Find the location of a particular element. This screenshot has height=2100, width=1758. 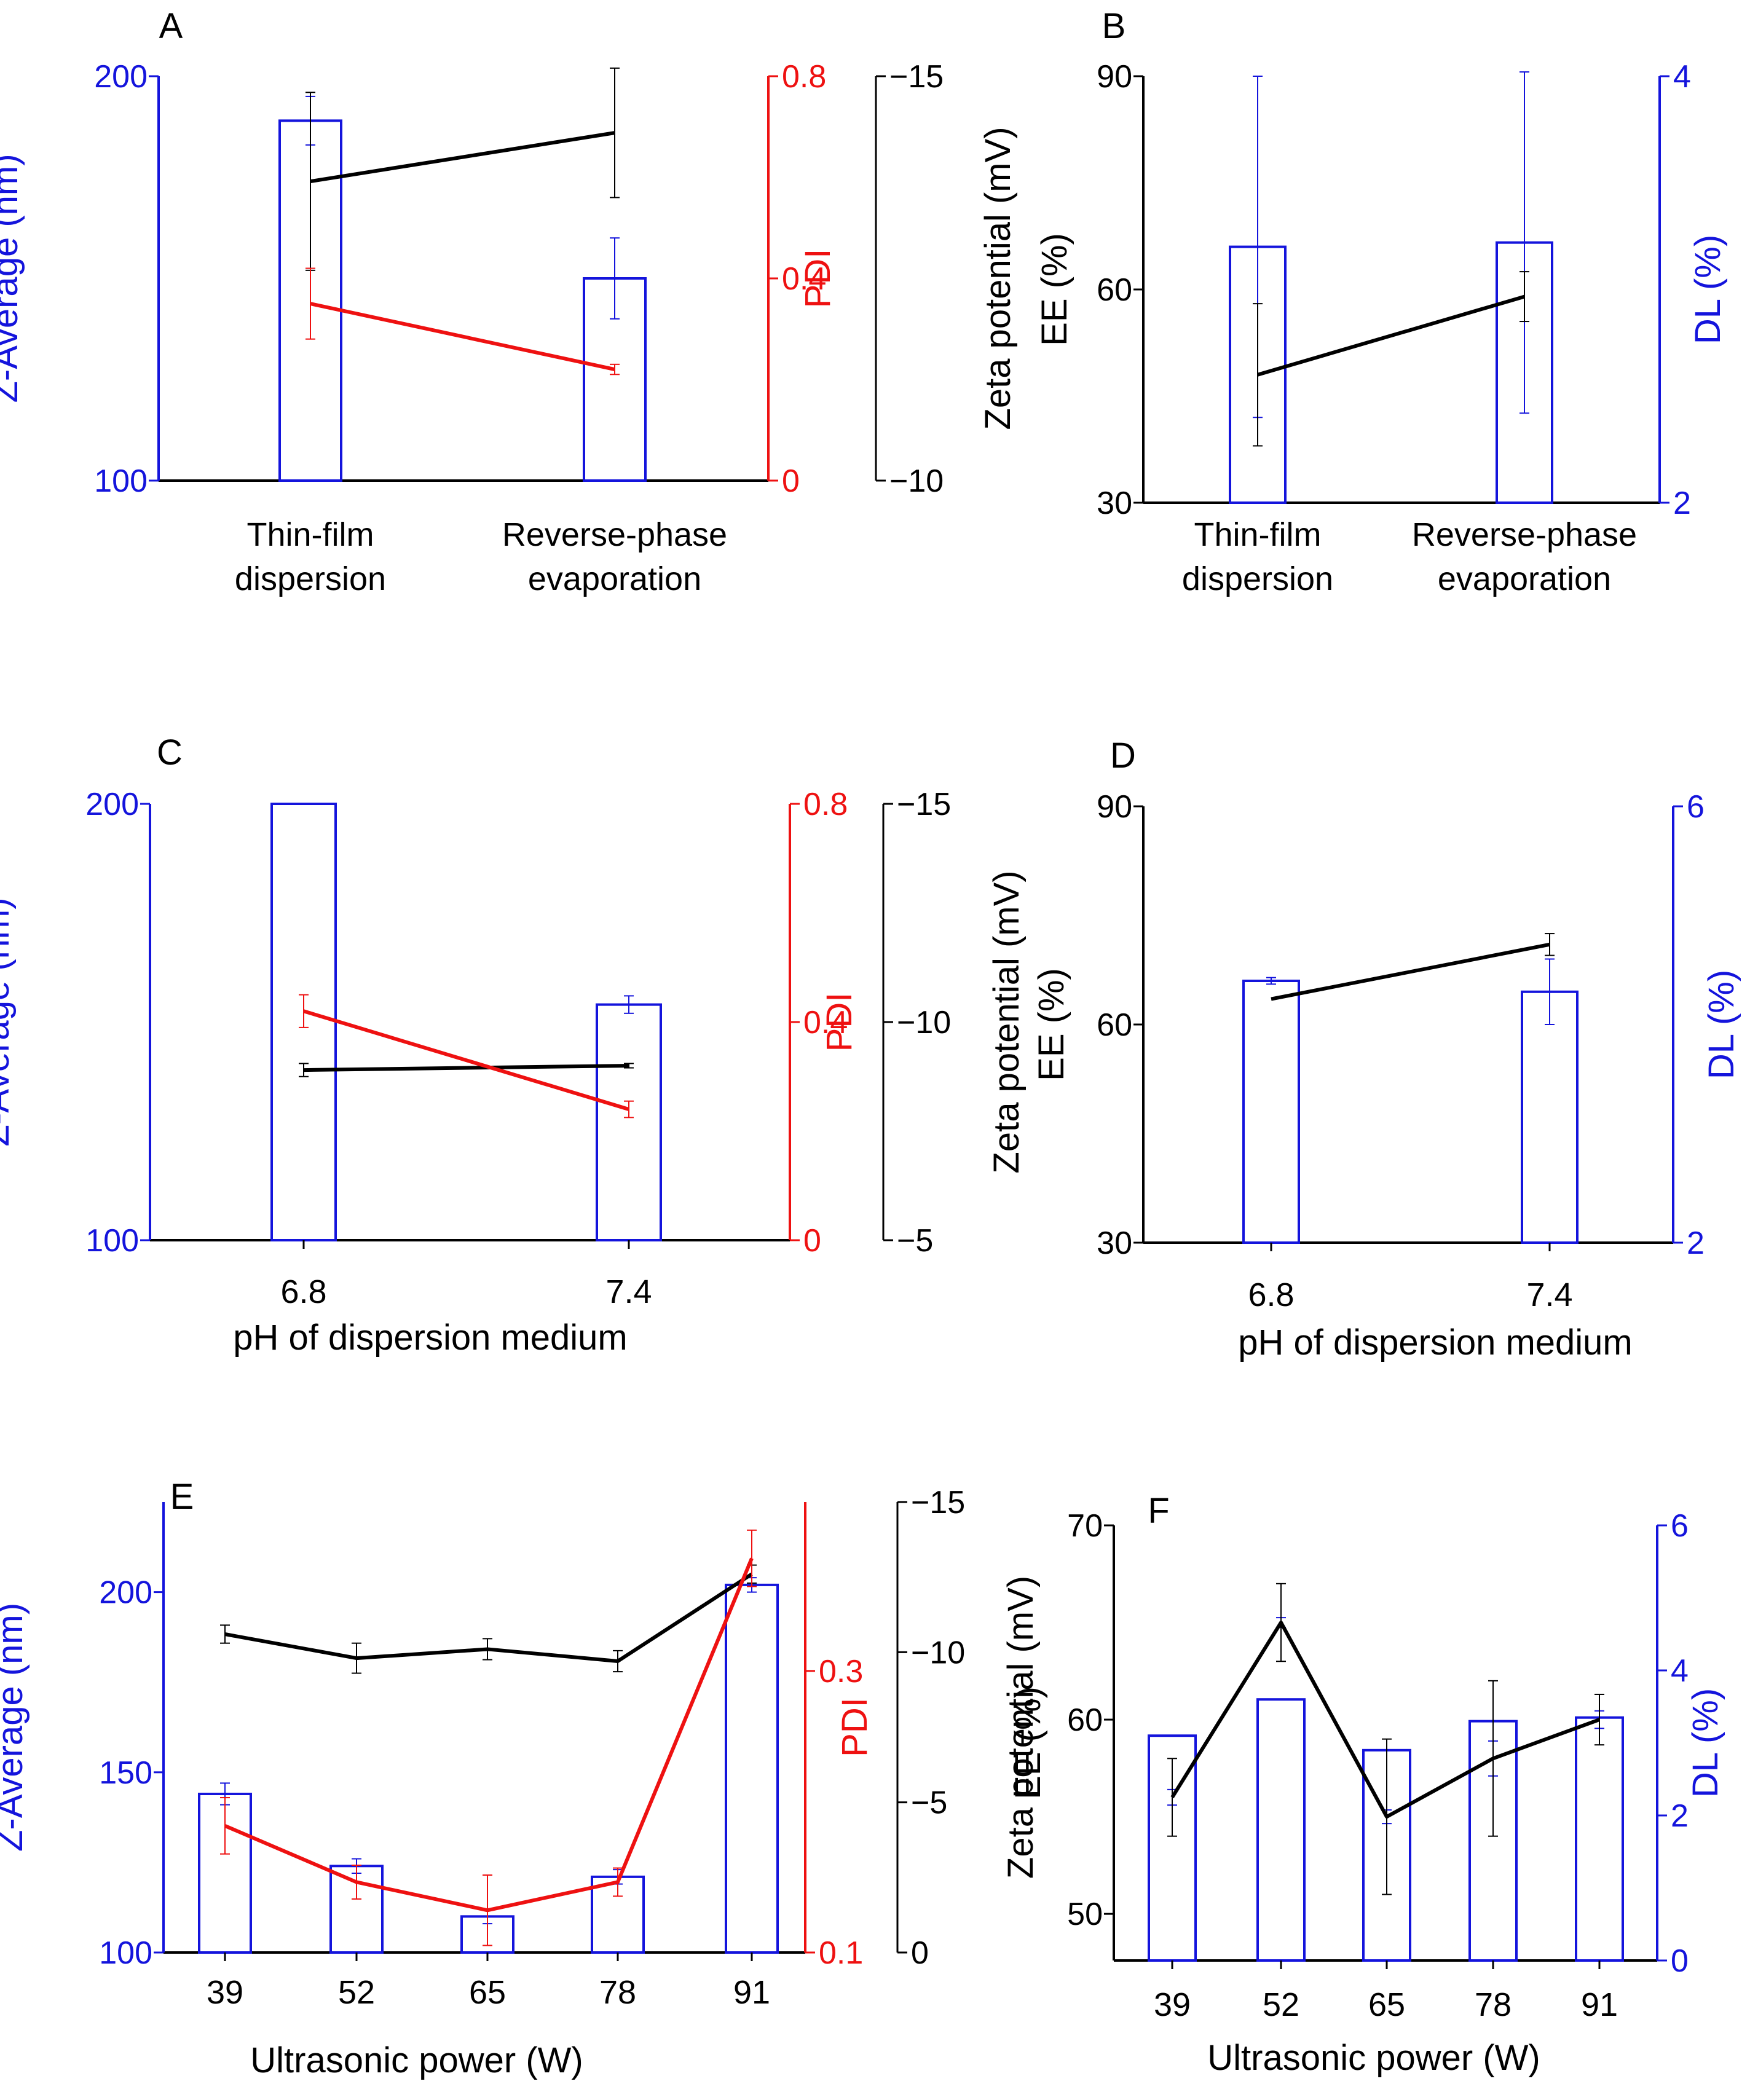

x-tick-label-line: Reverse-phase is located at coordinates (614, 534).